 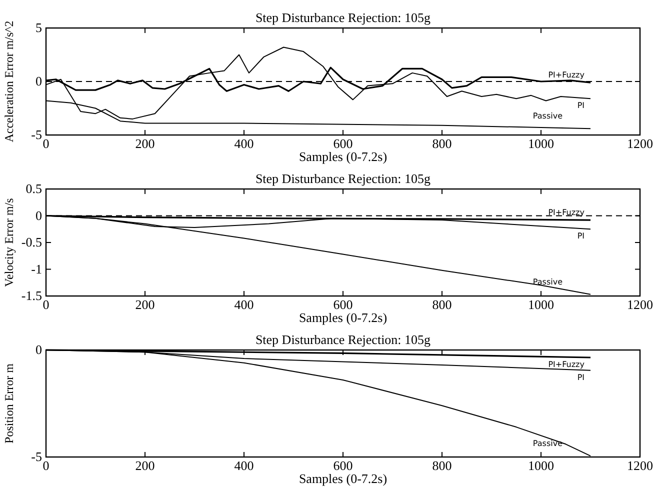 What do you see at coordinates (31, 242) in the screenshot?
I see `y-tick-label: -0.5` at bounding box center [31, 242].